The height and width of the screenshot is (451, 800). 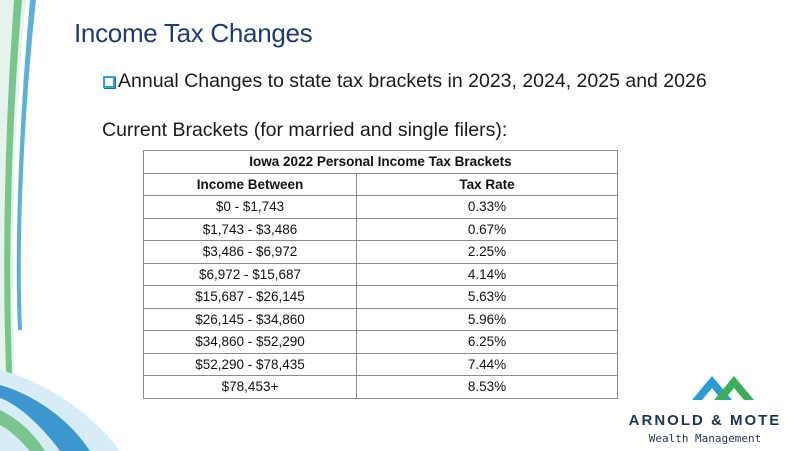 I want to click on table-row: $78,453+ 8.53%, so click(x=380, y=387).